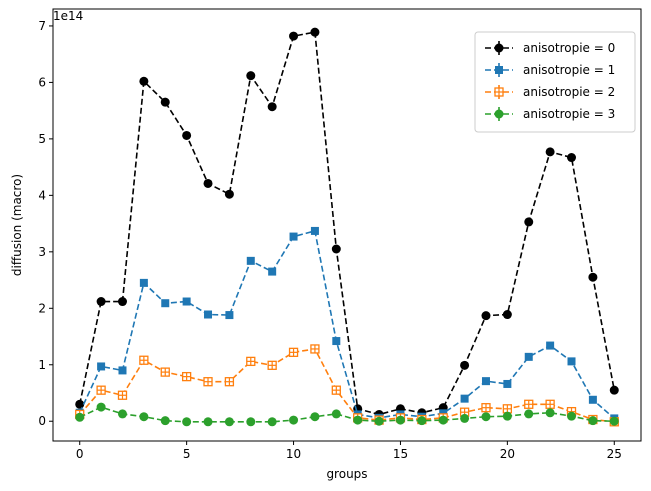  What do you see at coordinates (569, 70) in the screenshot?
I see `legend-label: anisotropie = 1` at bounding box center [569, 70].